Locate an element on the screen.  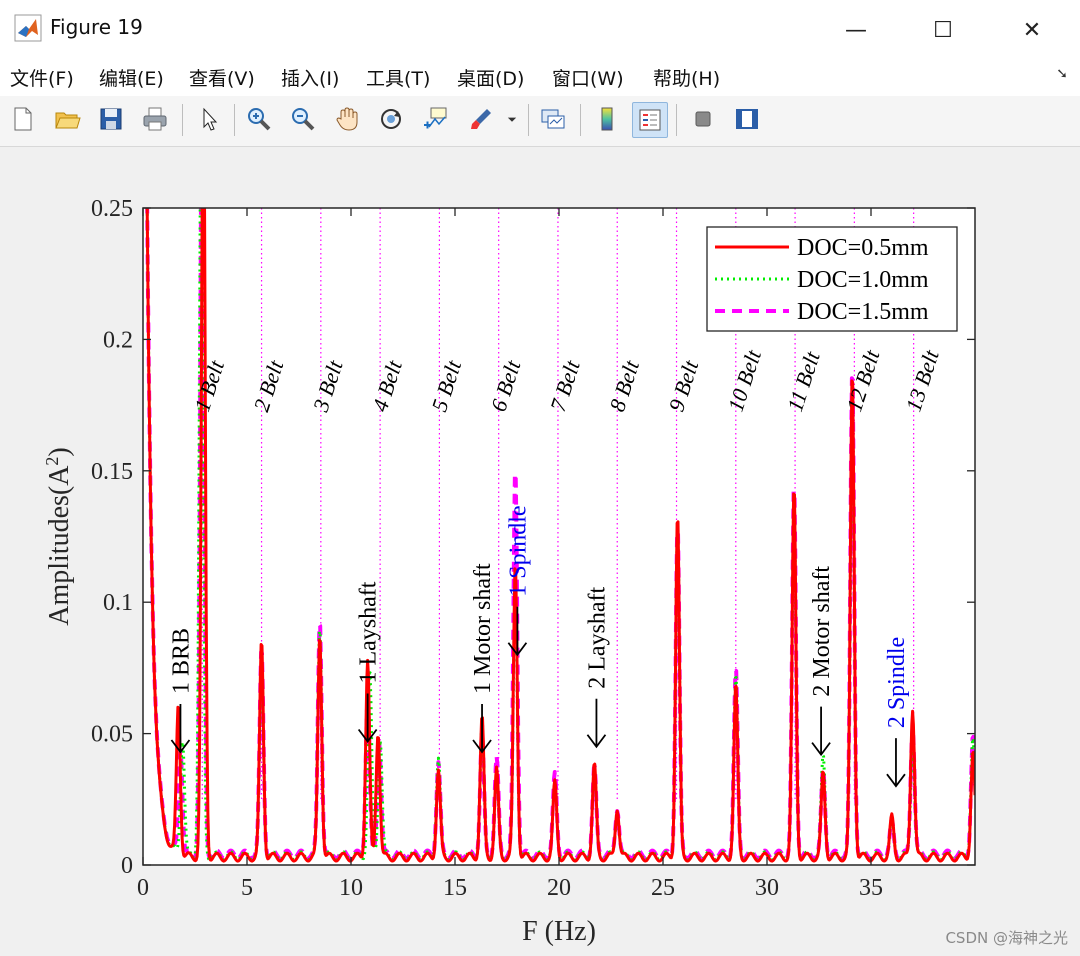
legend-entry: DOC=1.5mm is located at coordinates (863, 312).